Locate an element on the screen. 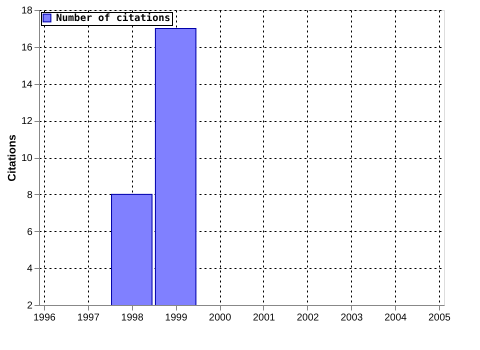 The width and height of the screenshot is (480, 350). y-tick-label: 2 is located at coordinates (29, 306).